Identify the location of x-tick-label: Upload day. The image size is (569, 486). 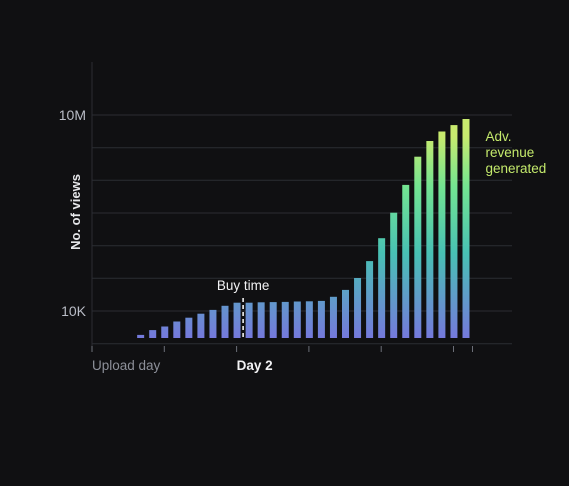
(126, 365).